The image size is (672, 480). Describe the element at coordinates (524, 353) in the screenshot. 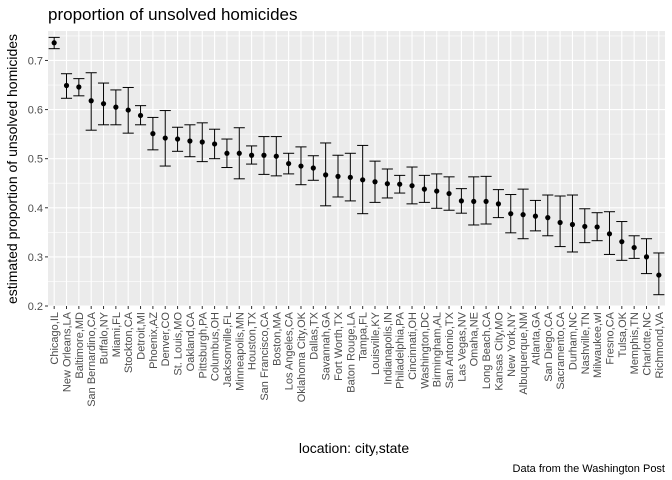

I see `x-tick-label: Albuquerque,NM` at that location.